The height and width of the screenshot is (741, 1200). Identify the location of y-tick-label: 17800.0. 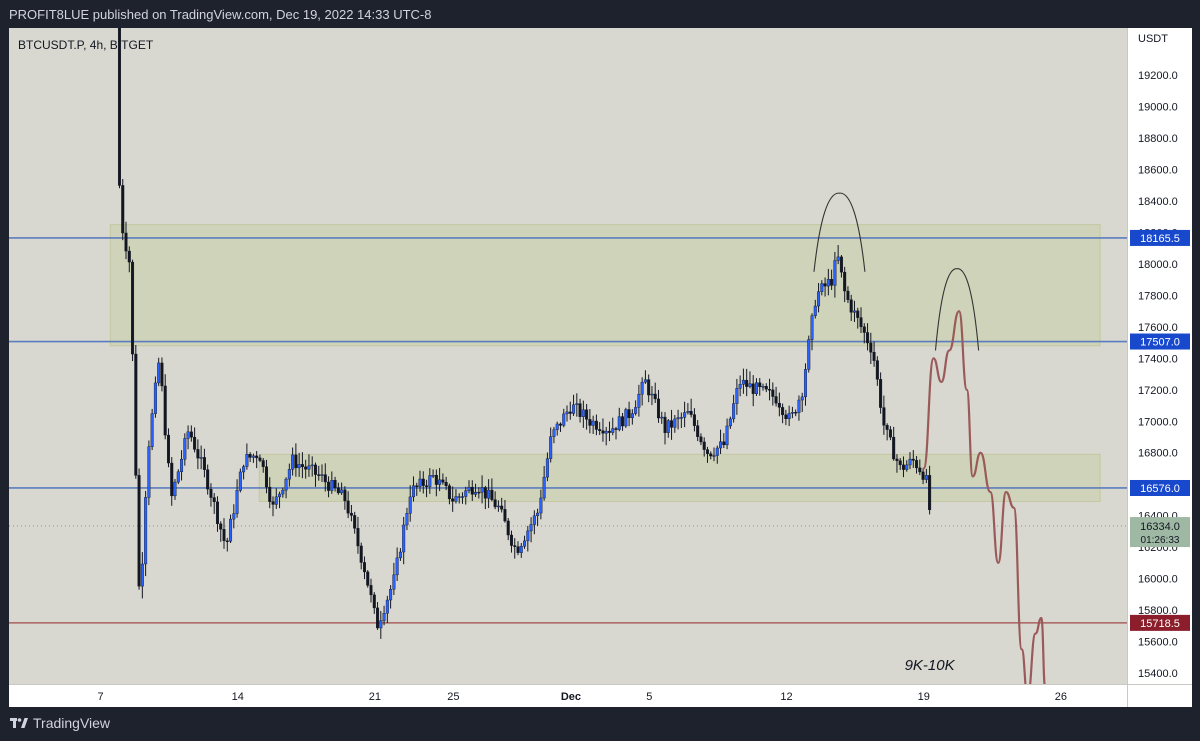
(1158, 296).